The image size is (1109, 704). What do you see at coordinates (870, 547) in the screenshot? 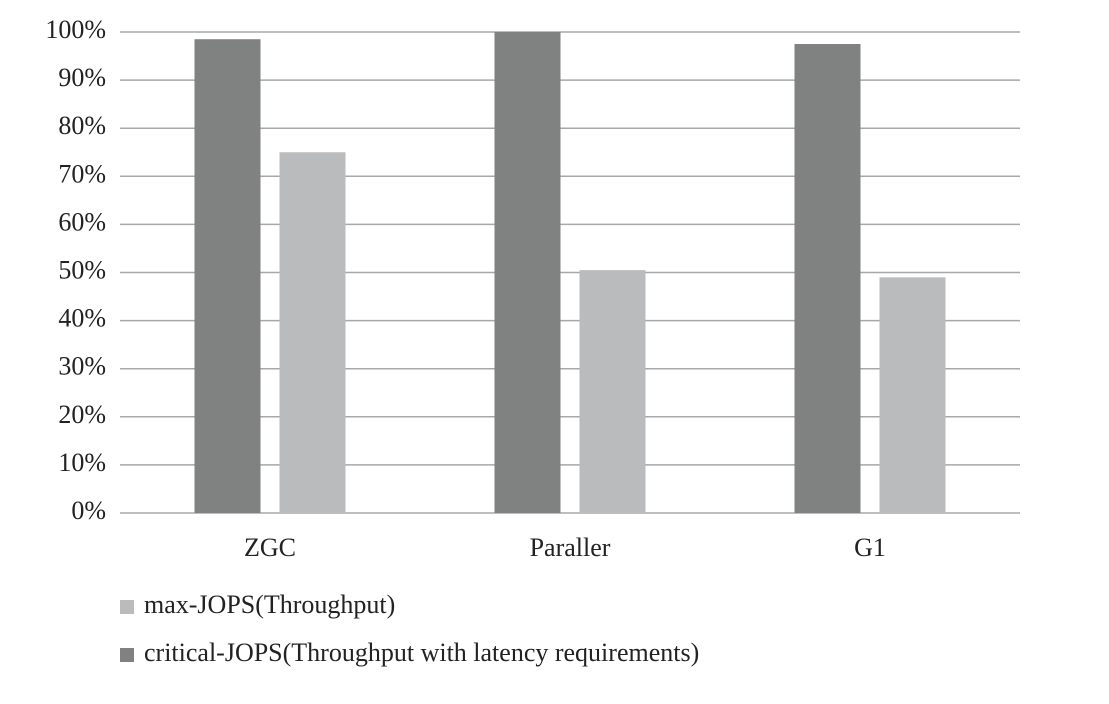
I see `x-tick-label: G1` at bounding box center [870, 547].